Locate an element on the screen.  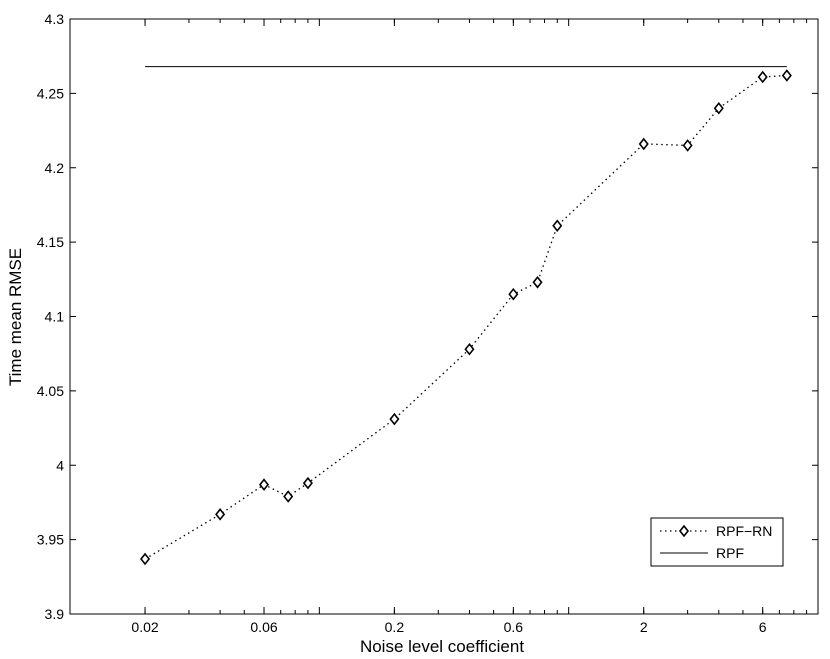
legend-label-rpf: RPF is located at coordinates (730, 553).